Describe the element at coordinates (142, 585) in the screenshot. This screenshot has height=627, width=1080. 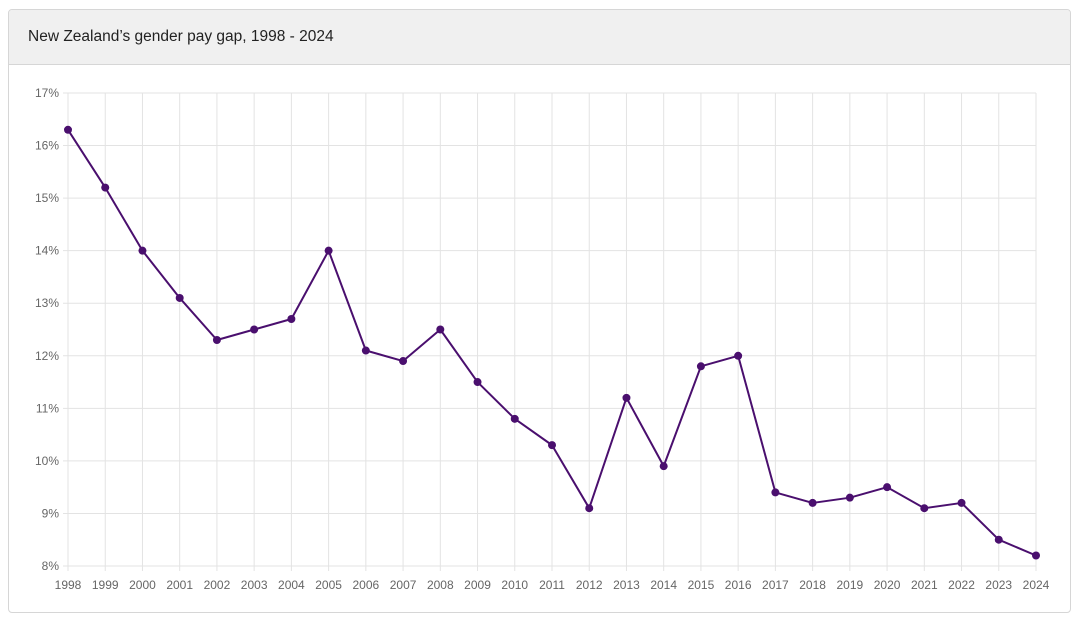
I see `x-tick-label: 2000` at that location.